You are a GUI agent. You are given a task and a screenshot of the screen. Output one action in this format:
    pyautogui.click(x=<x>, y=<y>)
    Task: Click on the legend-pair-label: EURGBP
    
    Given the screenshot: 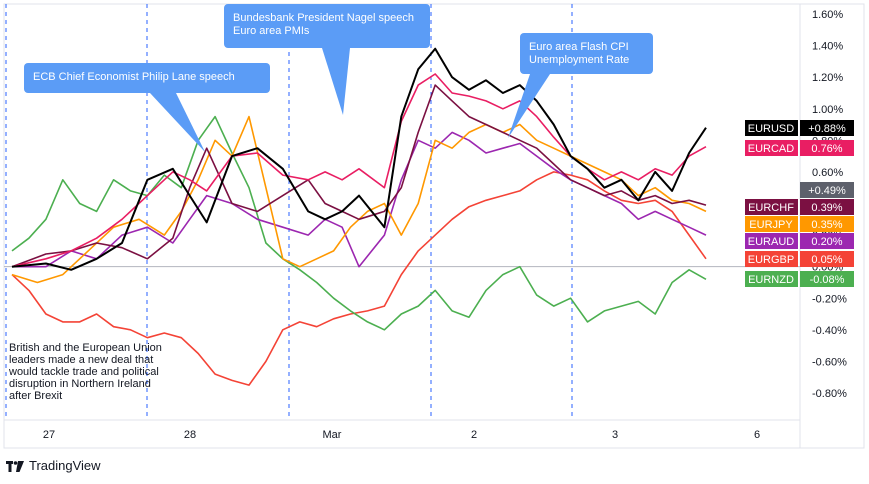 What is the action you would take?
    pyautogui.click(x=771, y=260)
    